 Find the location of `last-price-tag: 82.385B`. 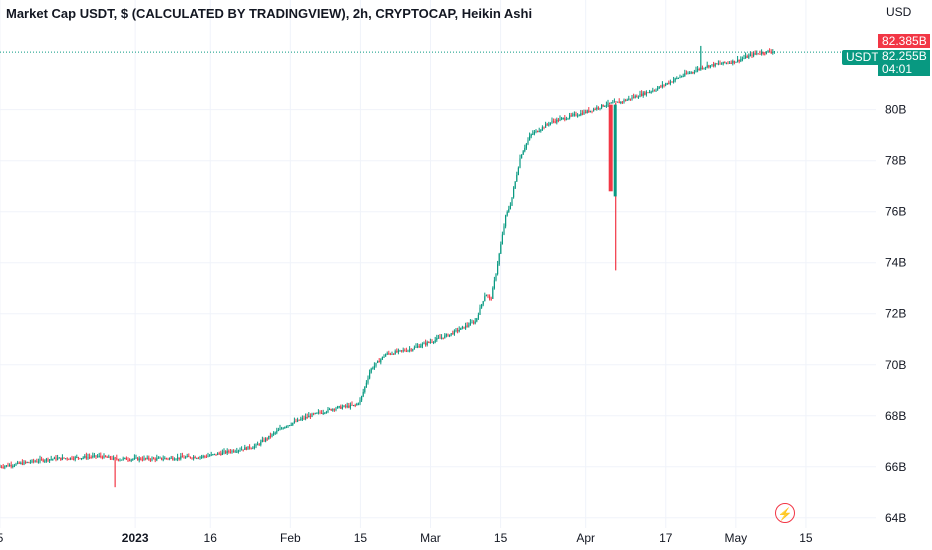

last-price-tag: 82.385B is located at coordinates (904, 41).